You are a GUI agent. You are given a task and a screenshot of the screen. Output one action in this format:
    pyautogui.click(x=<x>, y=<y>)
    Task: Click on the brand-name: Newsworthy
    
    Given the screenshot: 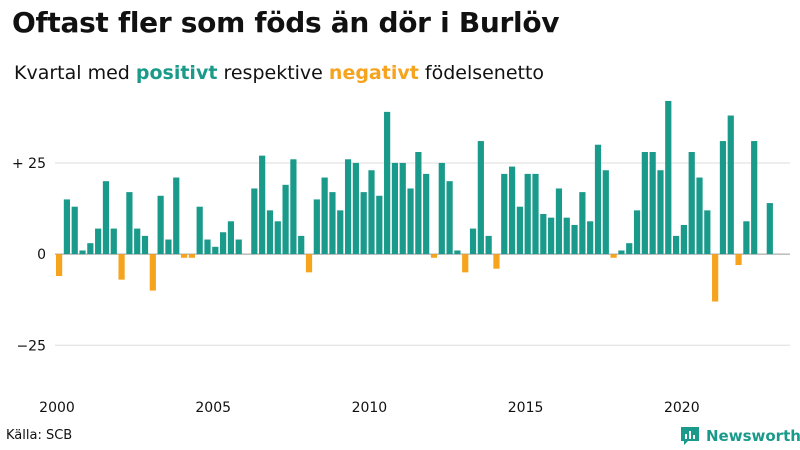 What is the action you would take?
    pyautogui.click(x=753, y=436)
    